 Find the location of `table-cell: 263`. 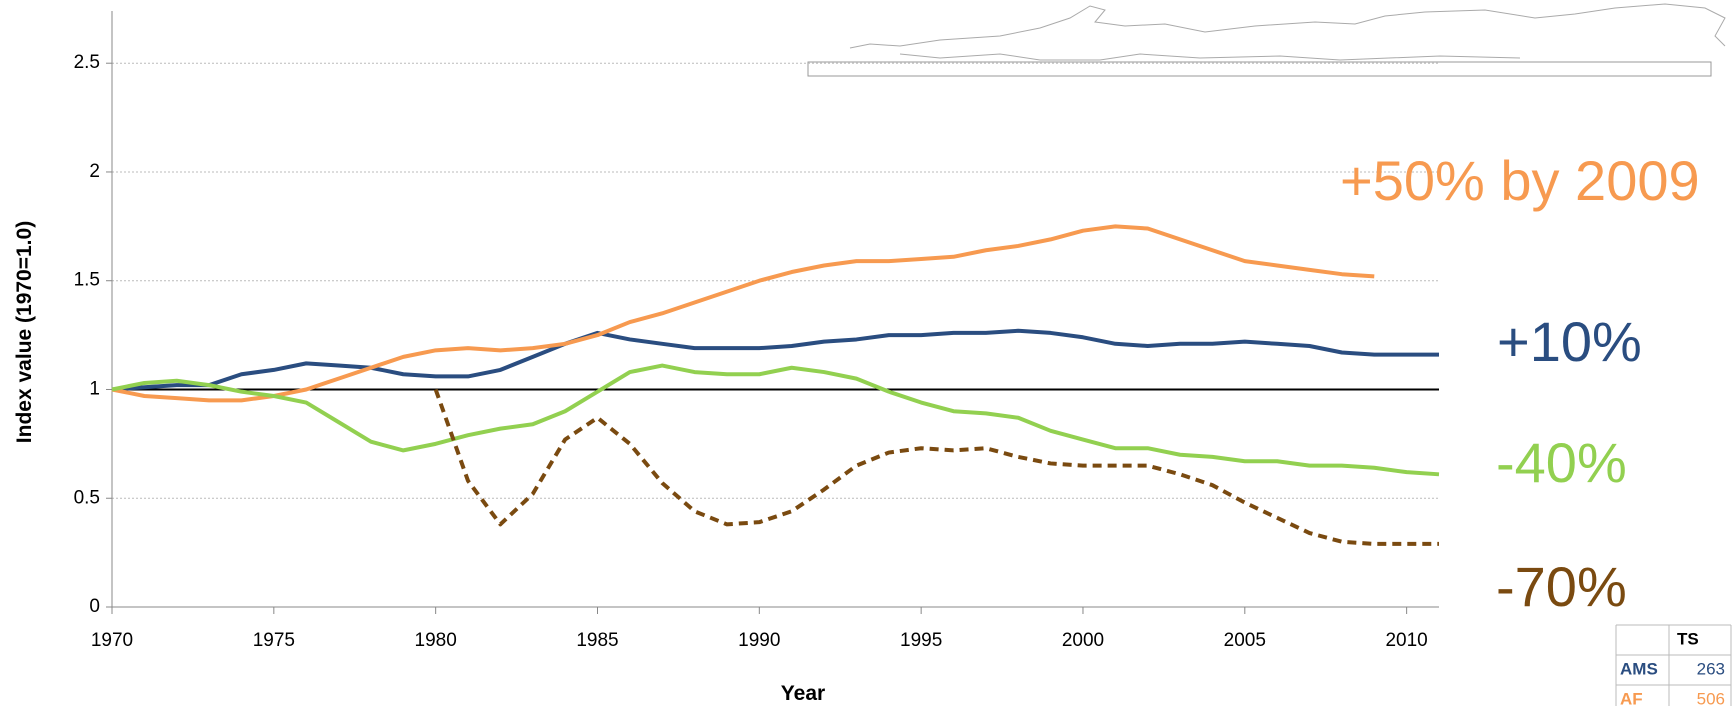

table-cell: 263 is located at coordinates (1711, 668).